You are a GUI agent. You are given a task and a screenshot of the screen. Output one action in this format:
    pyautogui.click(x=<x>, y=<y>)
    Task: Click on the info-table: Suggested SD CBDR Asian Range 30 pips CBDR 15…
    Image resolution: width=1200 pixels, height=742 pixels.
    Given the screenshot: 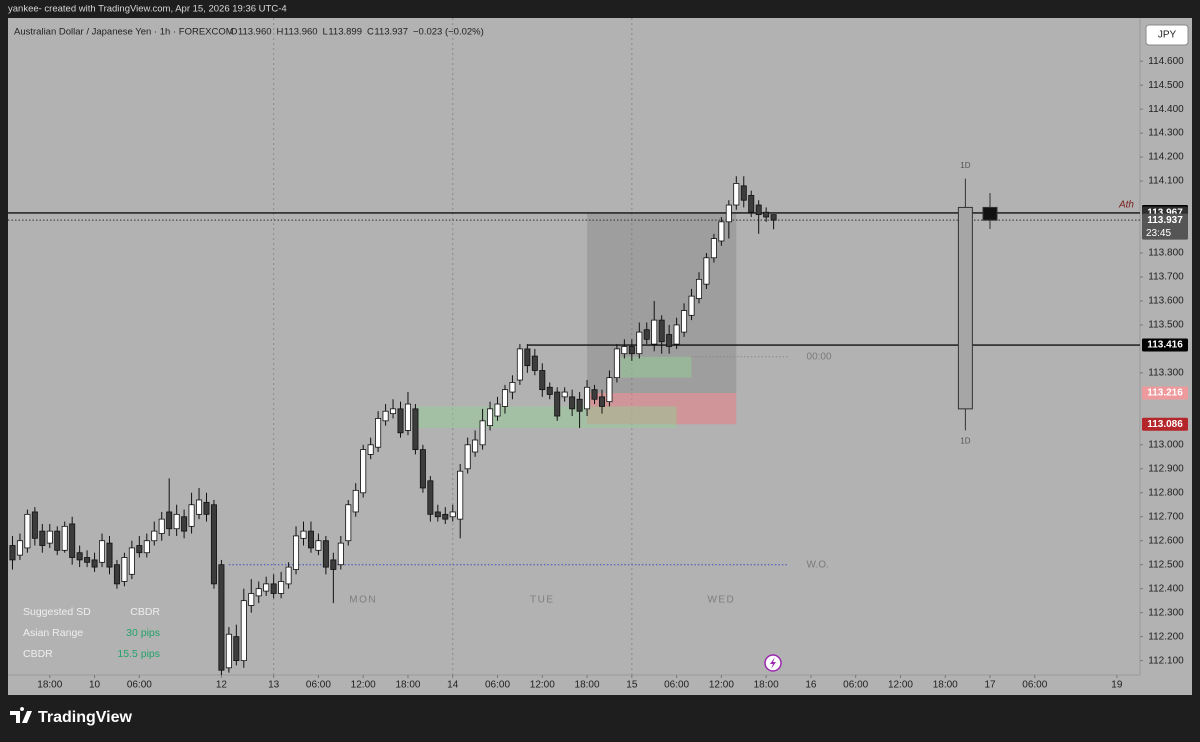 What is the action you would take?
    pyautogui.click(x=91, y=633)
    